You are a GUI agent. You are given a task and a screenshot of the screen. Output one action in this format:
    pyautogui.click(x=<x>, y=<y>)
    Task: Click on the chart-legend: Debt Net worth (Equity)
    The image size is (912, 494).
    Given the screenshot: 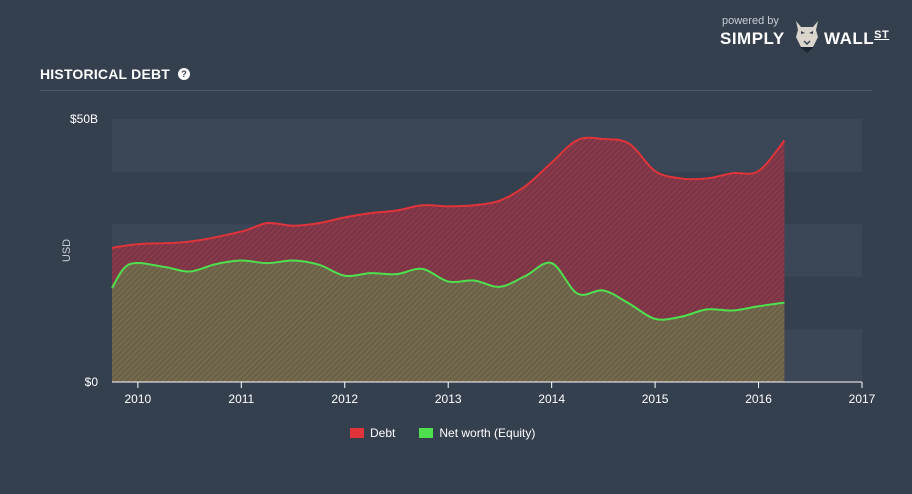 What is the action you would take?
    pyautogui.click(x=454, y=433)
    